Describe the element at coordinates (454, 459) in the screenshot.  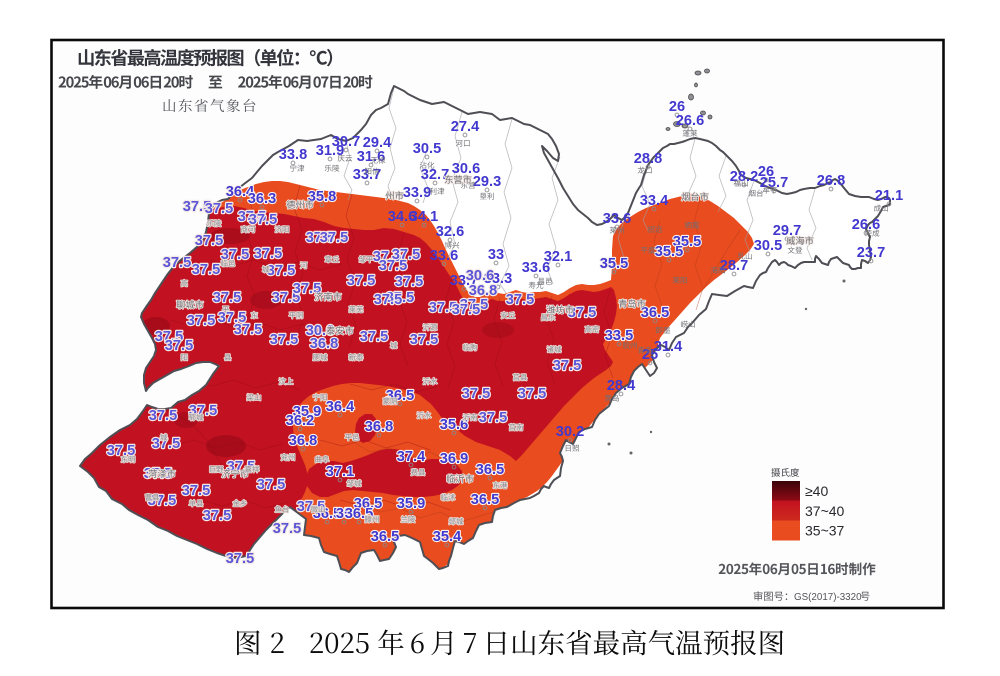
I see `svg-text: 36.9` at that location.